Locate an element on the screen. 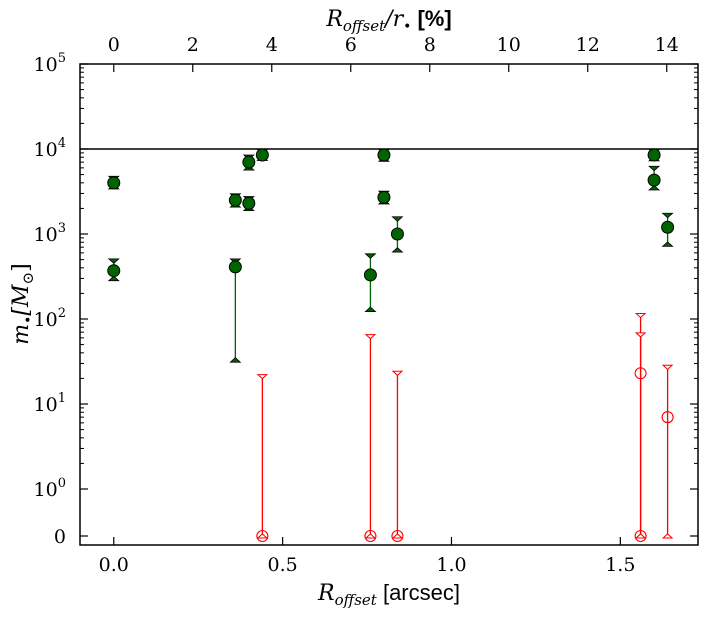  y-tick-label: 0 is located at coordinates (60, 537).